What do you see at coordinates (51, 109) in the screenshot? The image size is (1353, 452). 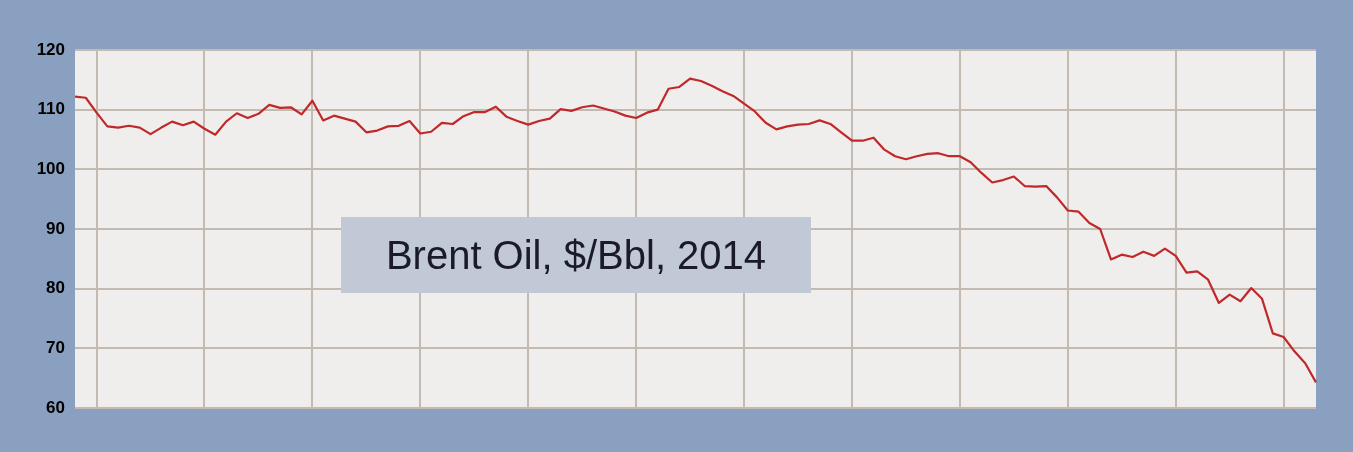 I see `y-tick-label: 110` at bounding box center [51, 109].